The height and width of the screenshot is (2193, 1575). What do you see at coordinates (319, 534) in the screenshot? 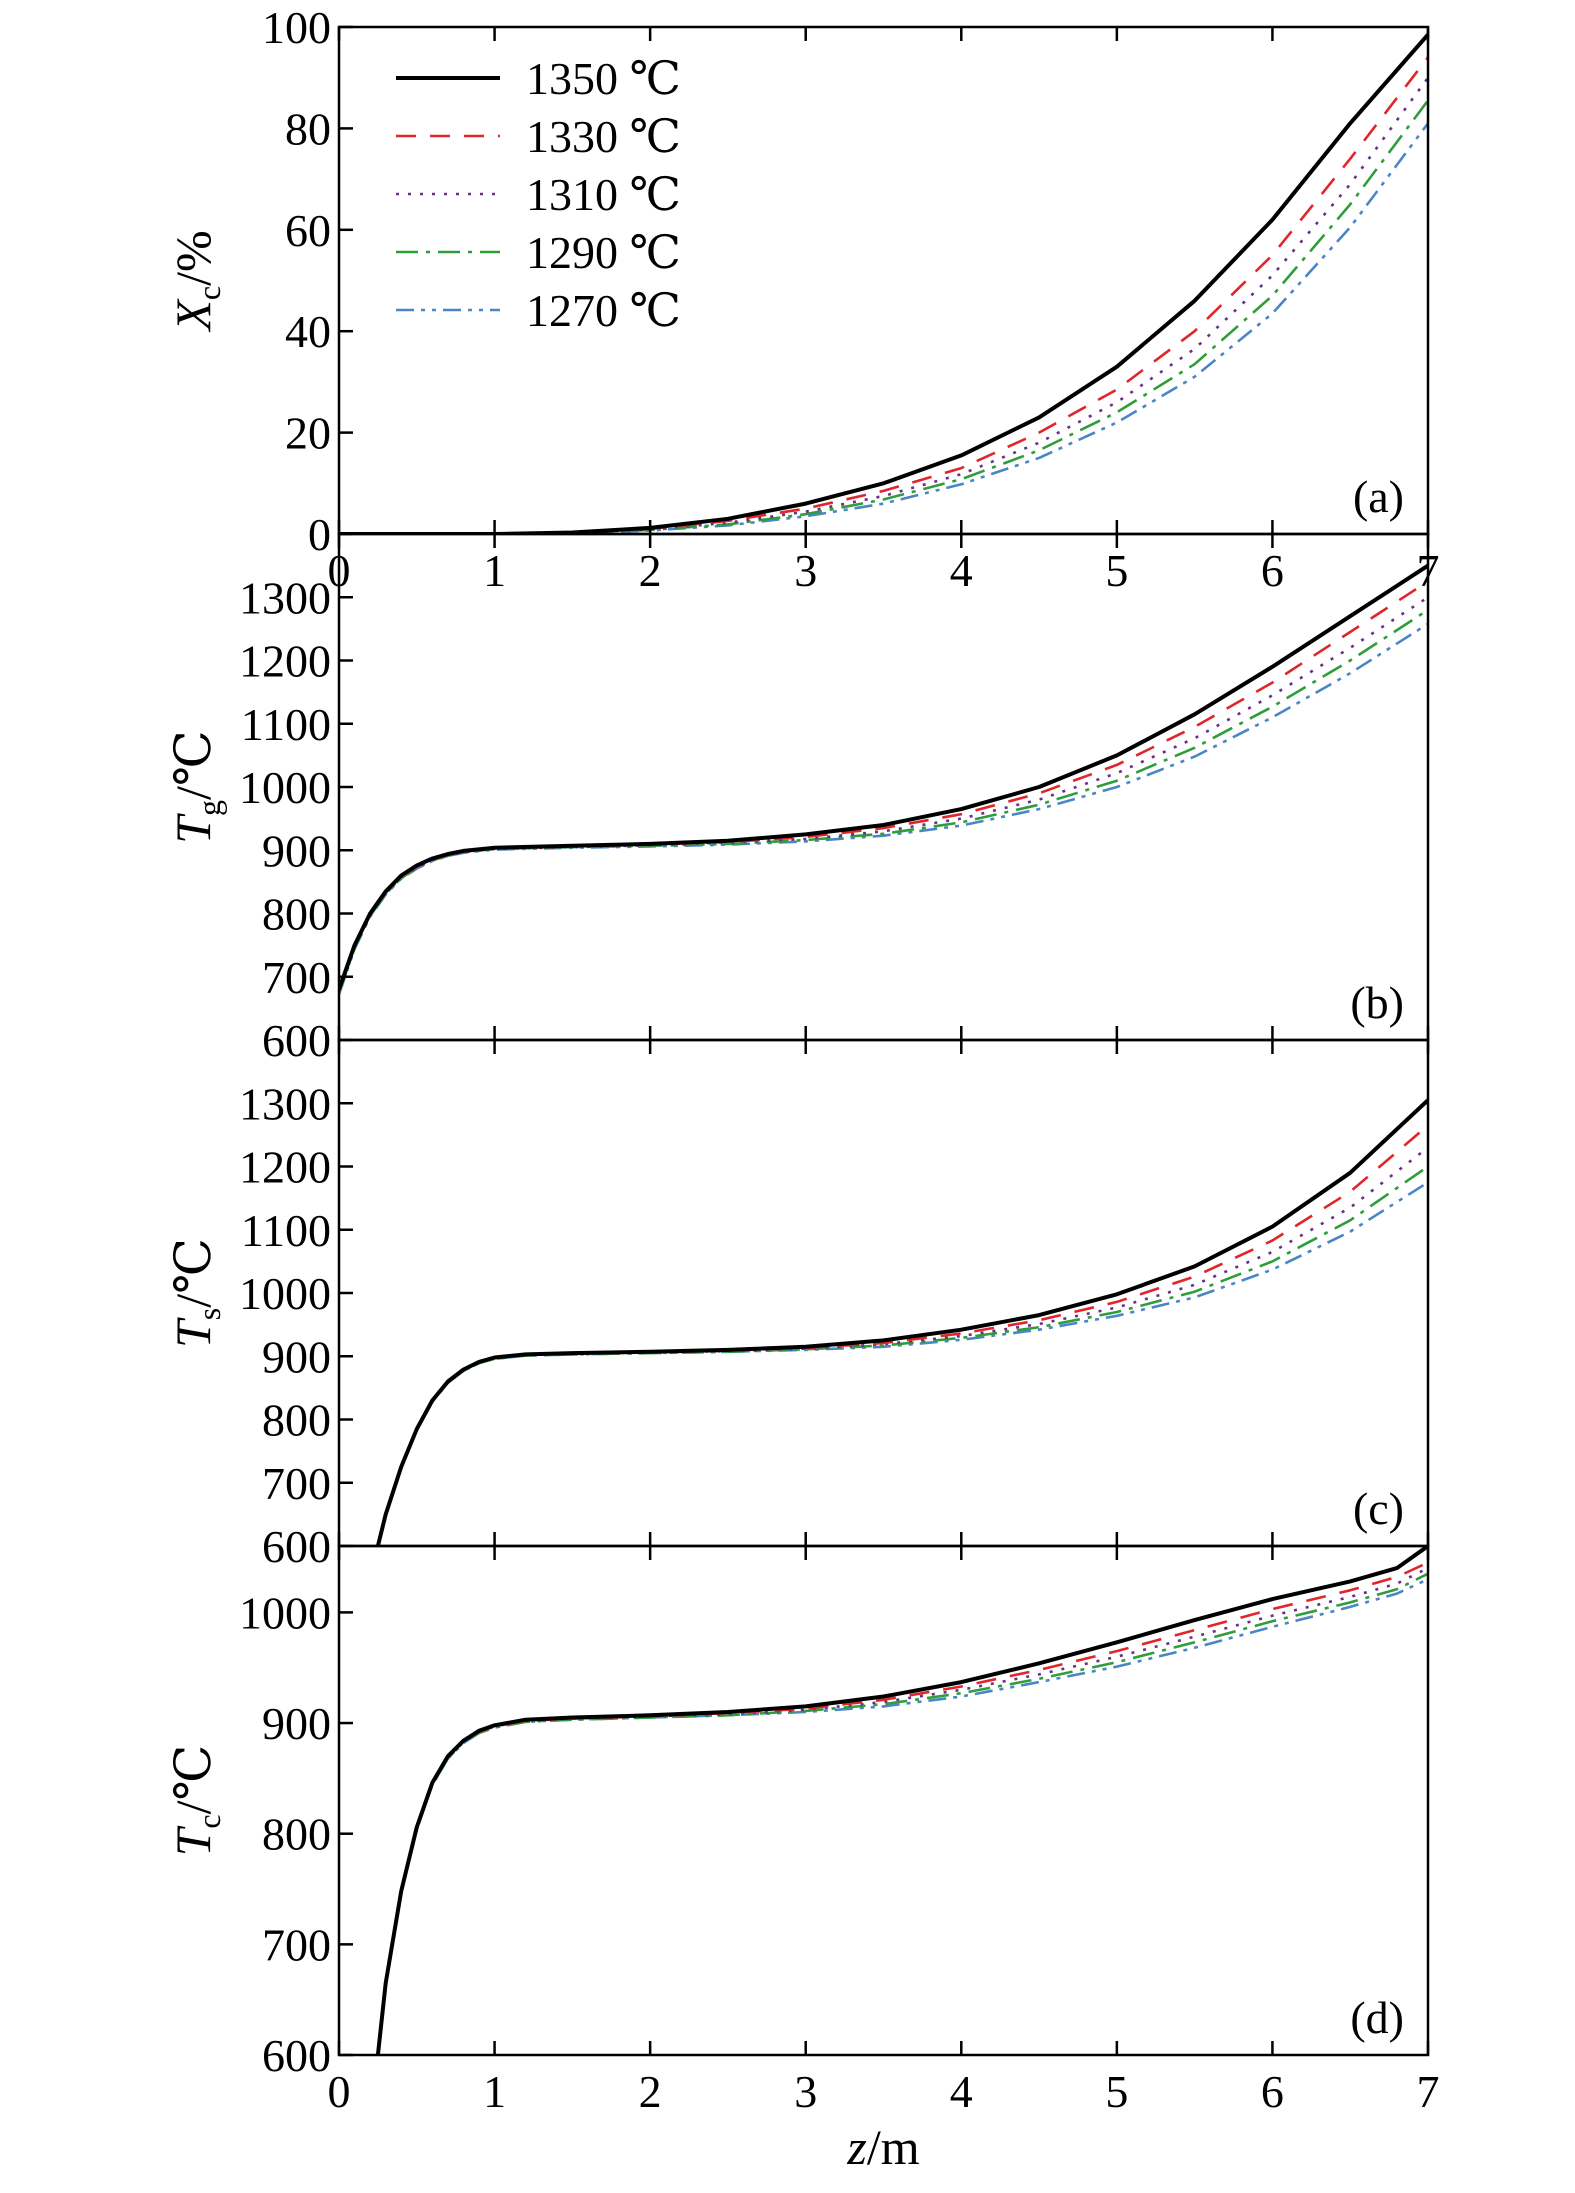
I see `y-tick-label: 0` at bounding box center [319, 534].